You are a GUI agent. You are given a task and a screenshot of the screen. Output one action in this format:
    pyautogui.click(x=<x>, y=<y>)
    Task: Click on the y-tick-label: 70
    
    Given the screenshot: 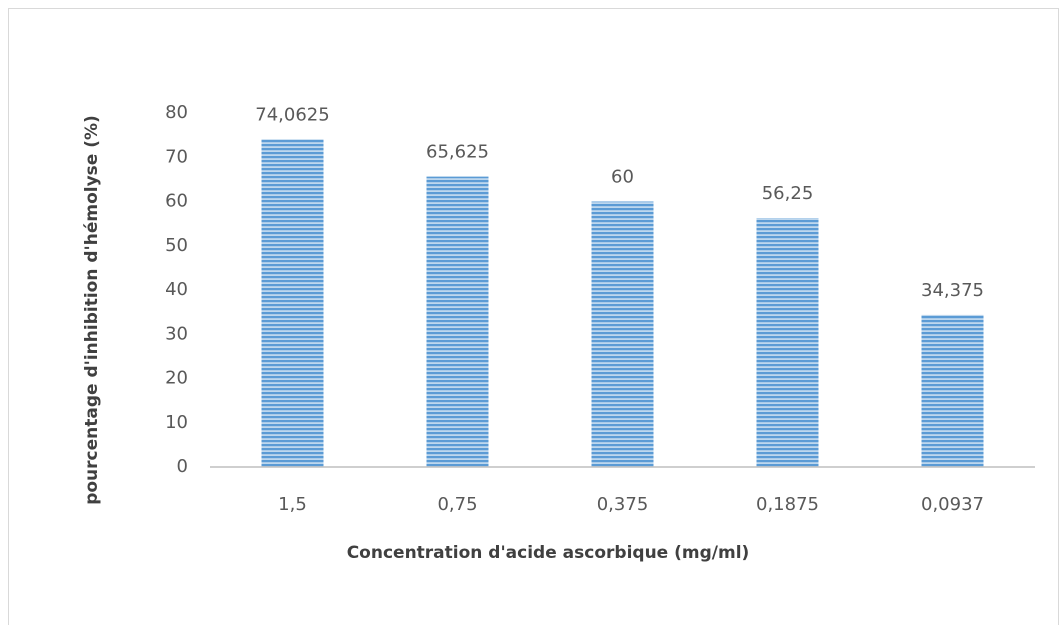 What is the action you would take?
    pyautogui.click(x=176, y=156)
    